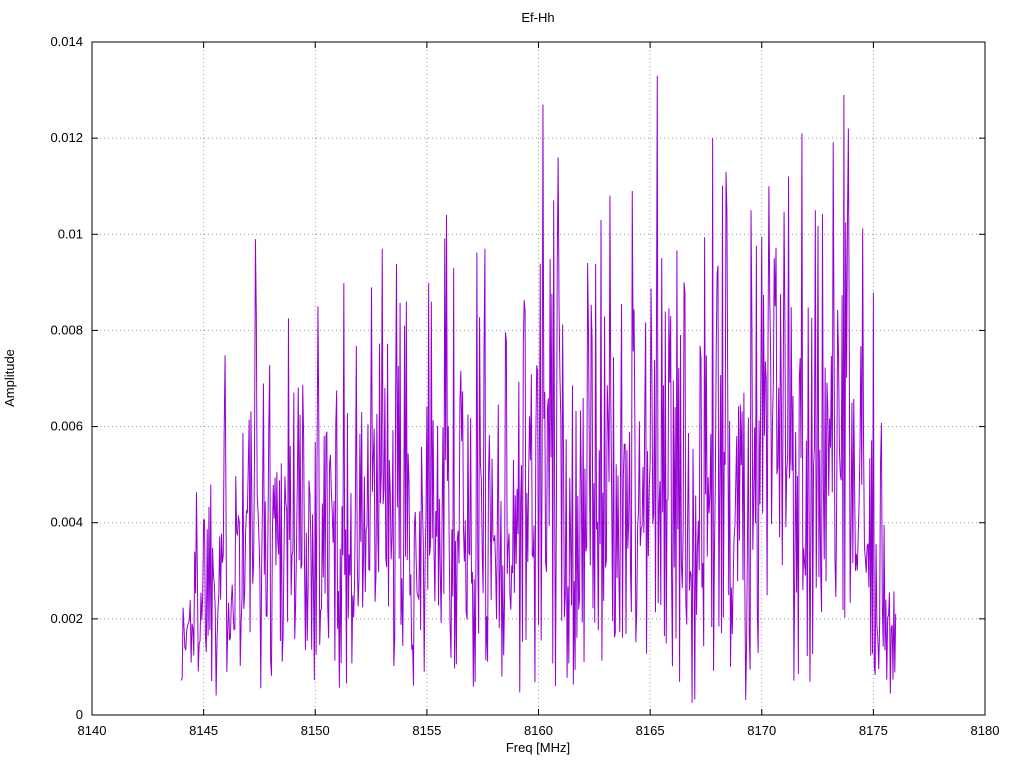 Image resolution: width=1024 pixels, height=768 pixels. What do you see at coordinates (426, 730) in the screenshot?
I see `x-tick-label: 8155` at bounding box center [426, 730].